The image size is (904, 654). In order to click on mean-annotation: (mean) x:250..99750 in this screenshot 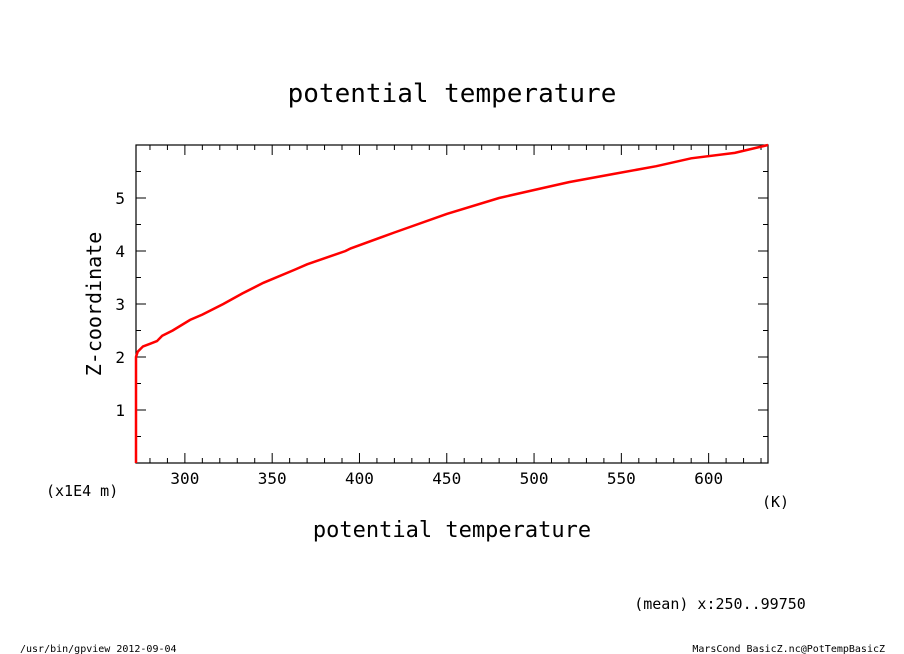, I will do `click(720, 604)`.